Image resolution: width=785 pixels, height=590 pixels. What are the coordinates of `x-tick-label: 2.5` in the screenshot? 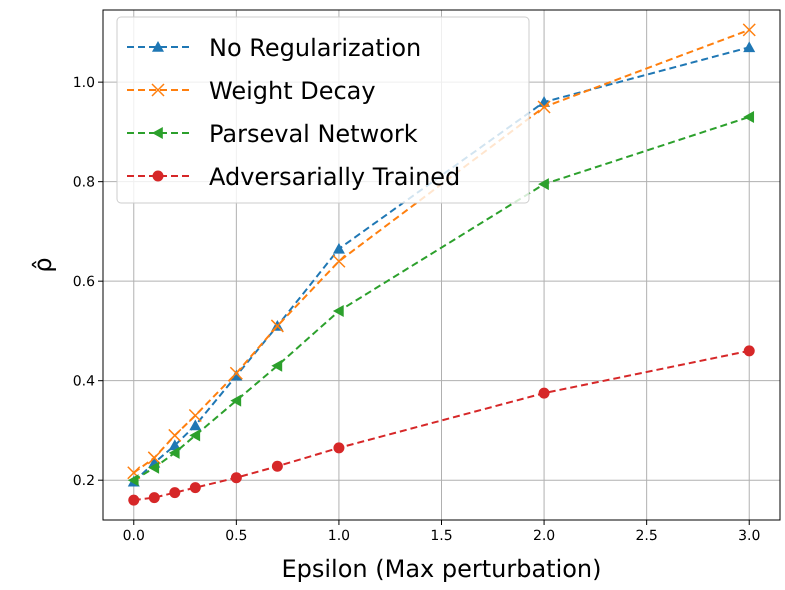 It's located at (647, 536).